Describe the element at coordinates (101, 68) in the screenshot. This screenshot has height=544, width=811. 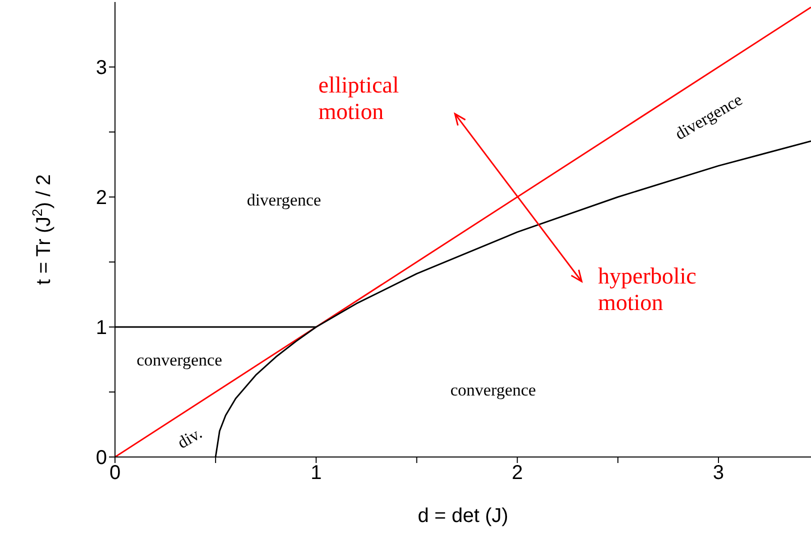
I see `y-tick-label: 3` at that location.